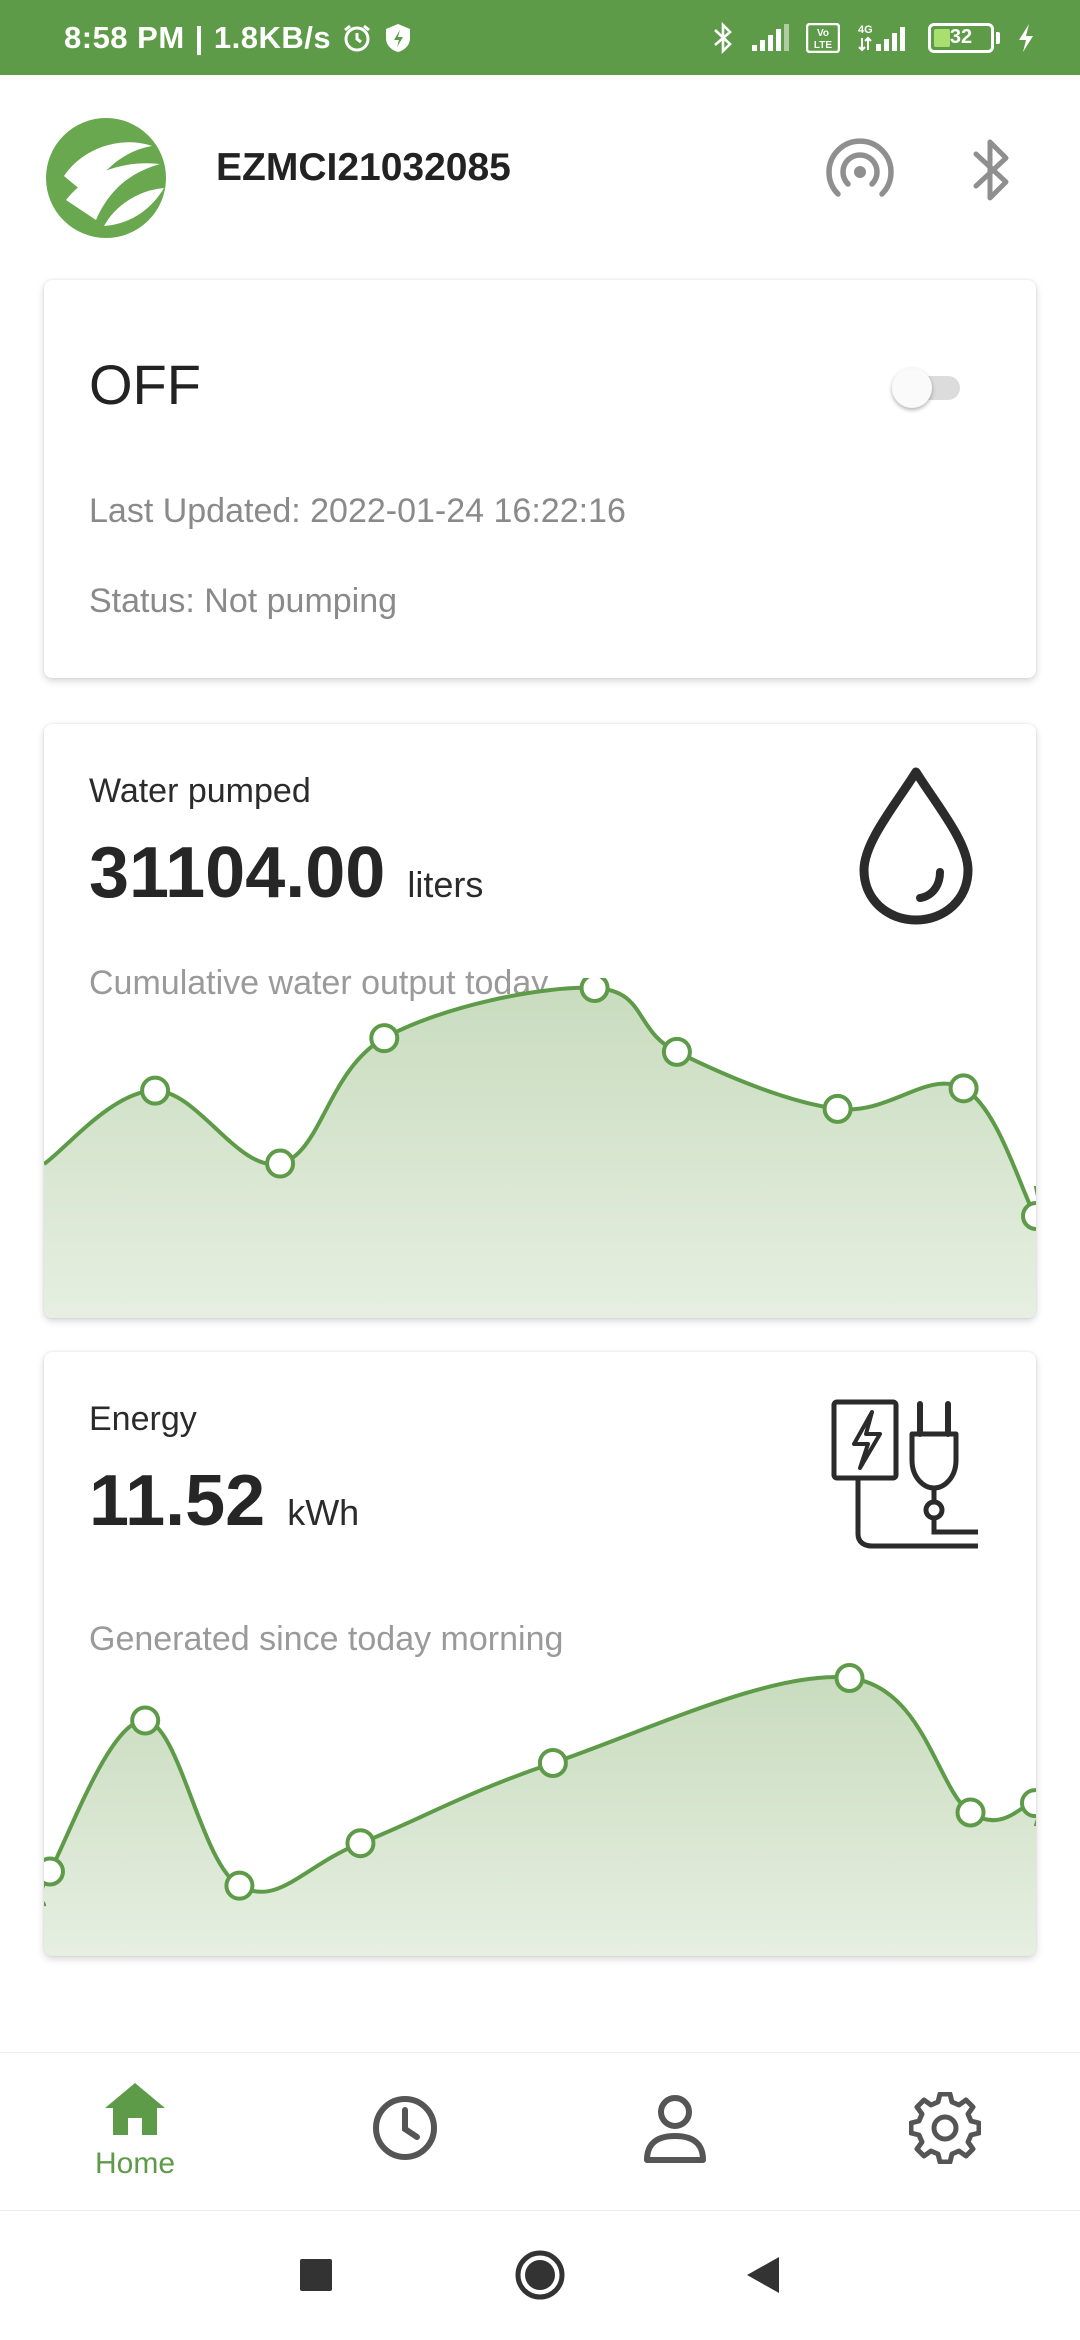 The image size is (1080, 2340). I want to click on water-unit: liters, so click(445, 884).